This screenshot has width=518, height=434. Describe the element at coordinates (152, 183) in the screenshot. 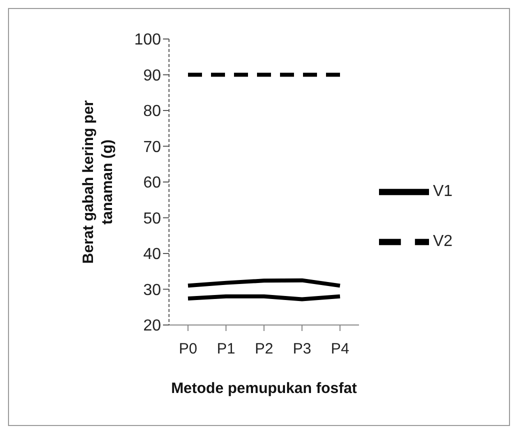

I see `y-tick-label: 60` at that location.